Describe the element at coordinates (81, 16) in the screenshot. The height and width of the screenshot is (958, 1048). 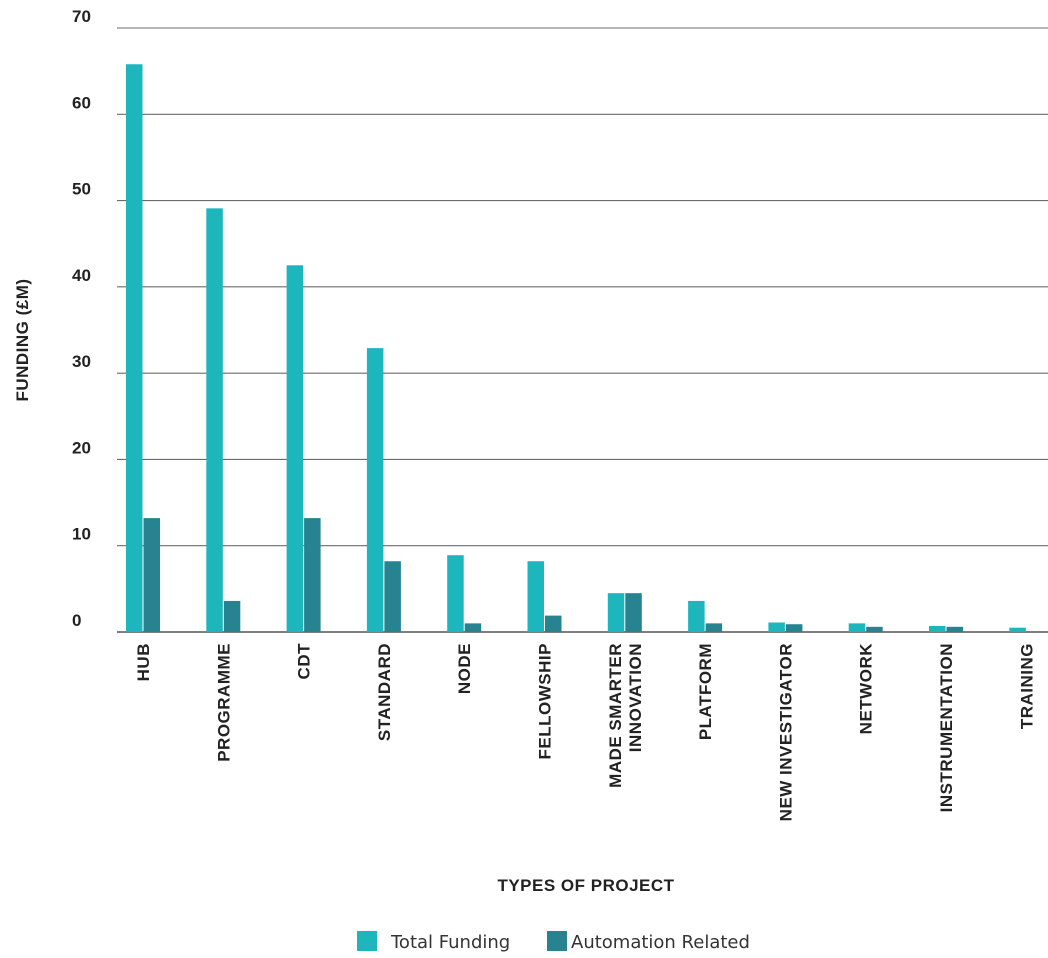
I see `y-tick-label: 70` at that location.